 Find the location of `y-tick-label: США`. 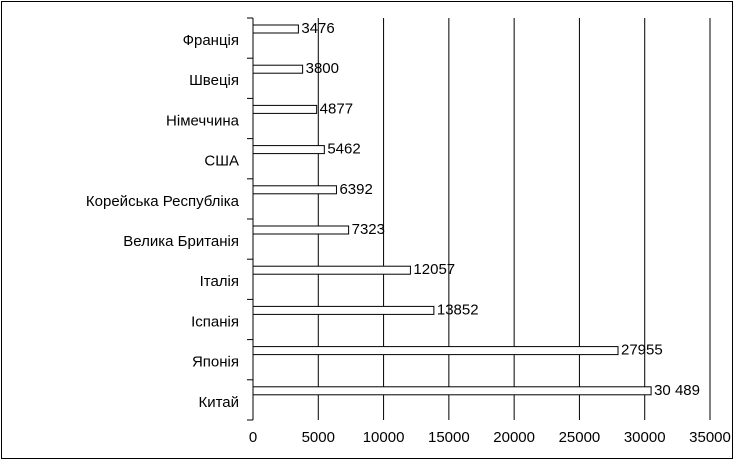

y-tick-label: США is located at coordinates (221, 161).